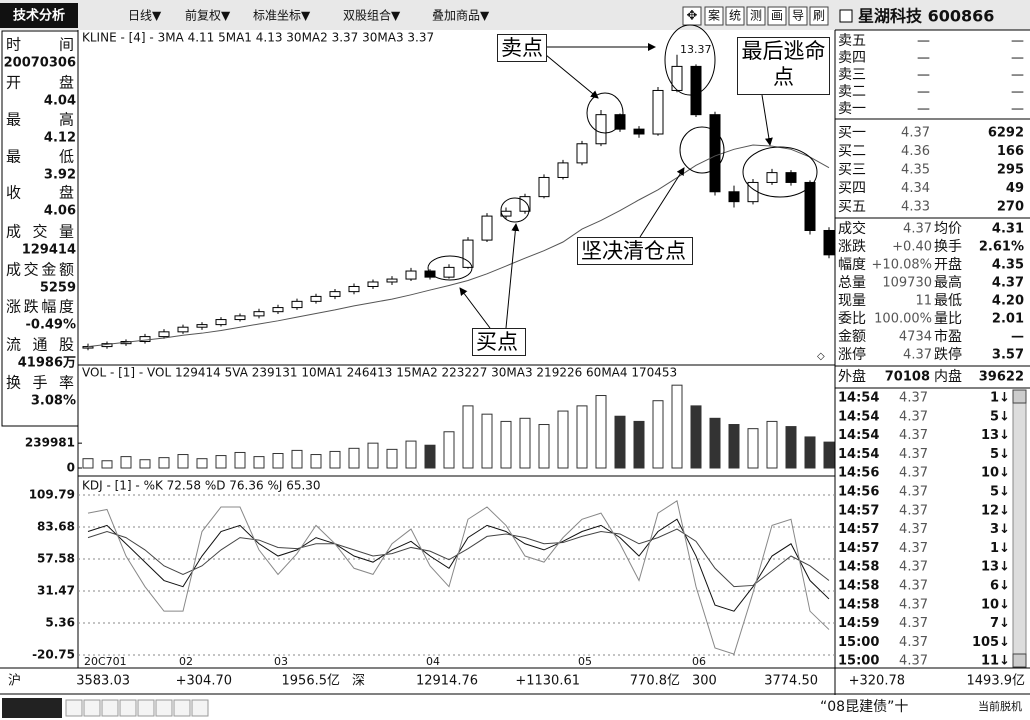 The height and width of the screenshot is (720, 1030). Describe the element at coordinates (1001, 377) in the screenshot. I see `stat-value: 39622` at that location.